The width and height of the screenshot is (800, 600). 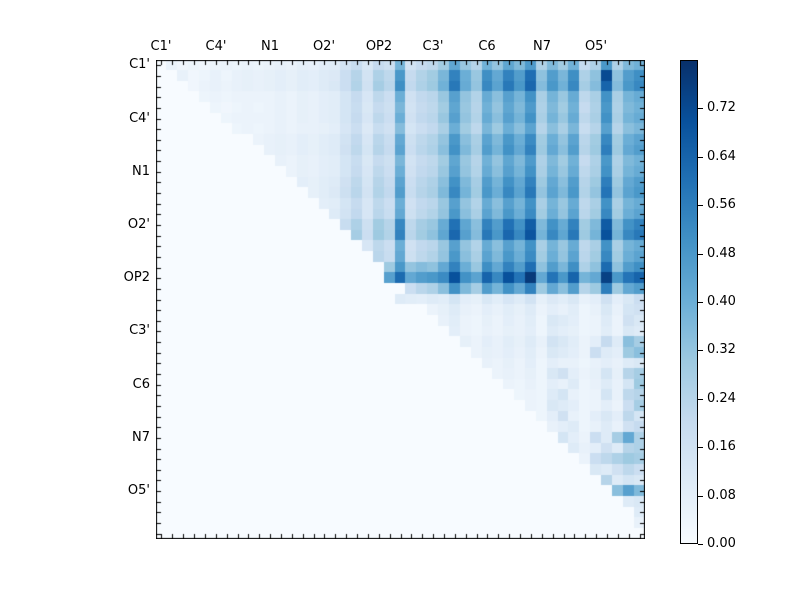 I want to click on x-tick-label: C1', so click(x=161, y=46).